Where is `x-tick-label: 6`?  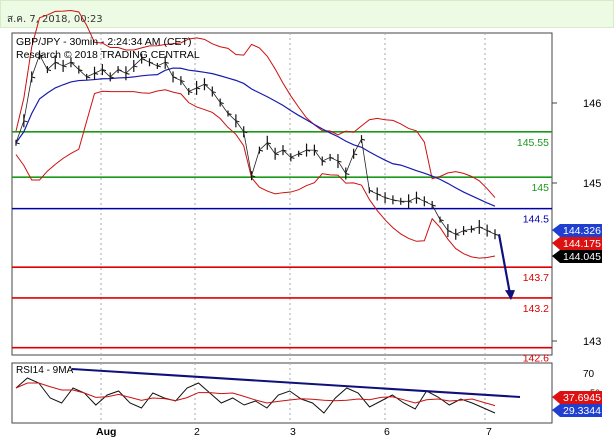
x-tick-label: 6 is located at coordinates (387, 432).